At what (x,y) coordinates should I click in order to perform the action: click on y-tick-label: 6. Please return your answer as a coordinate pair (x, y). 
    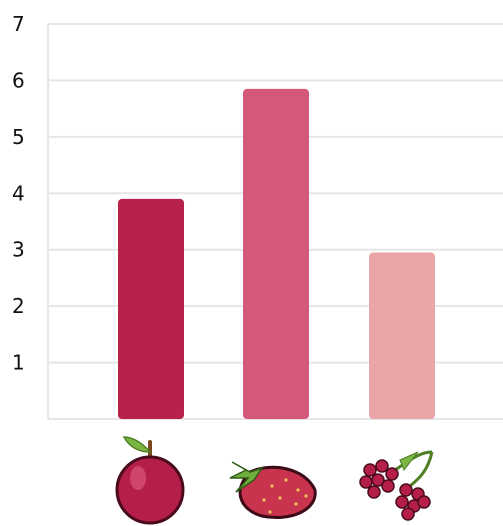
    Looking at the image, I should click on (18, 80).